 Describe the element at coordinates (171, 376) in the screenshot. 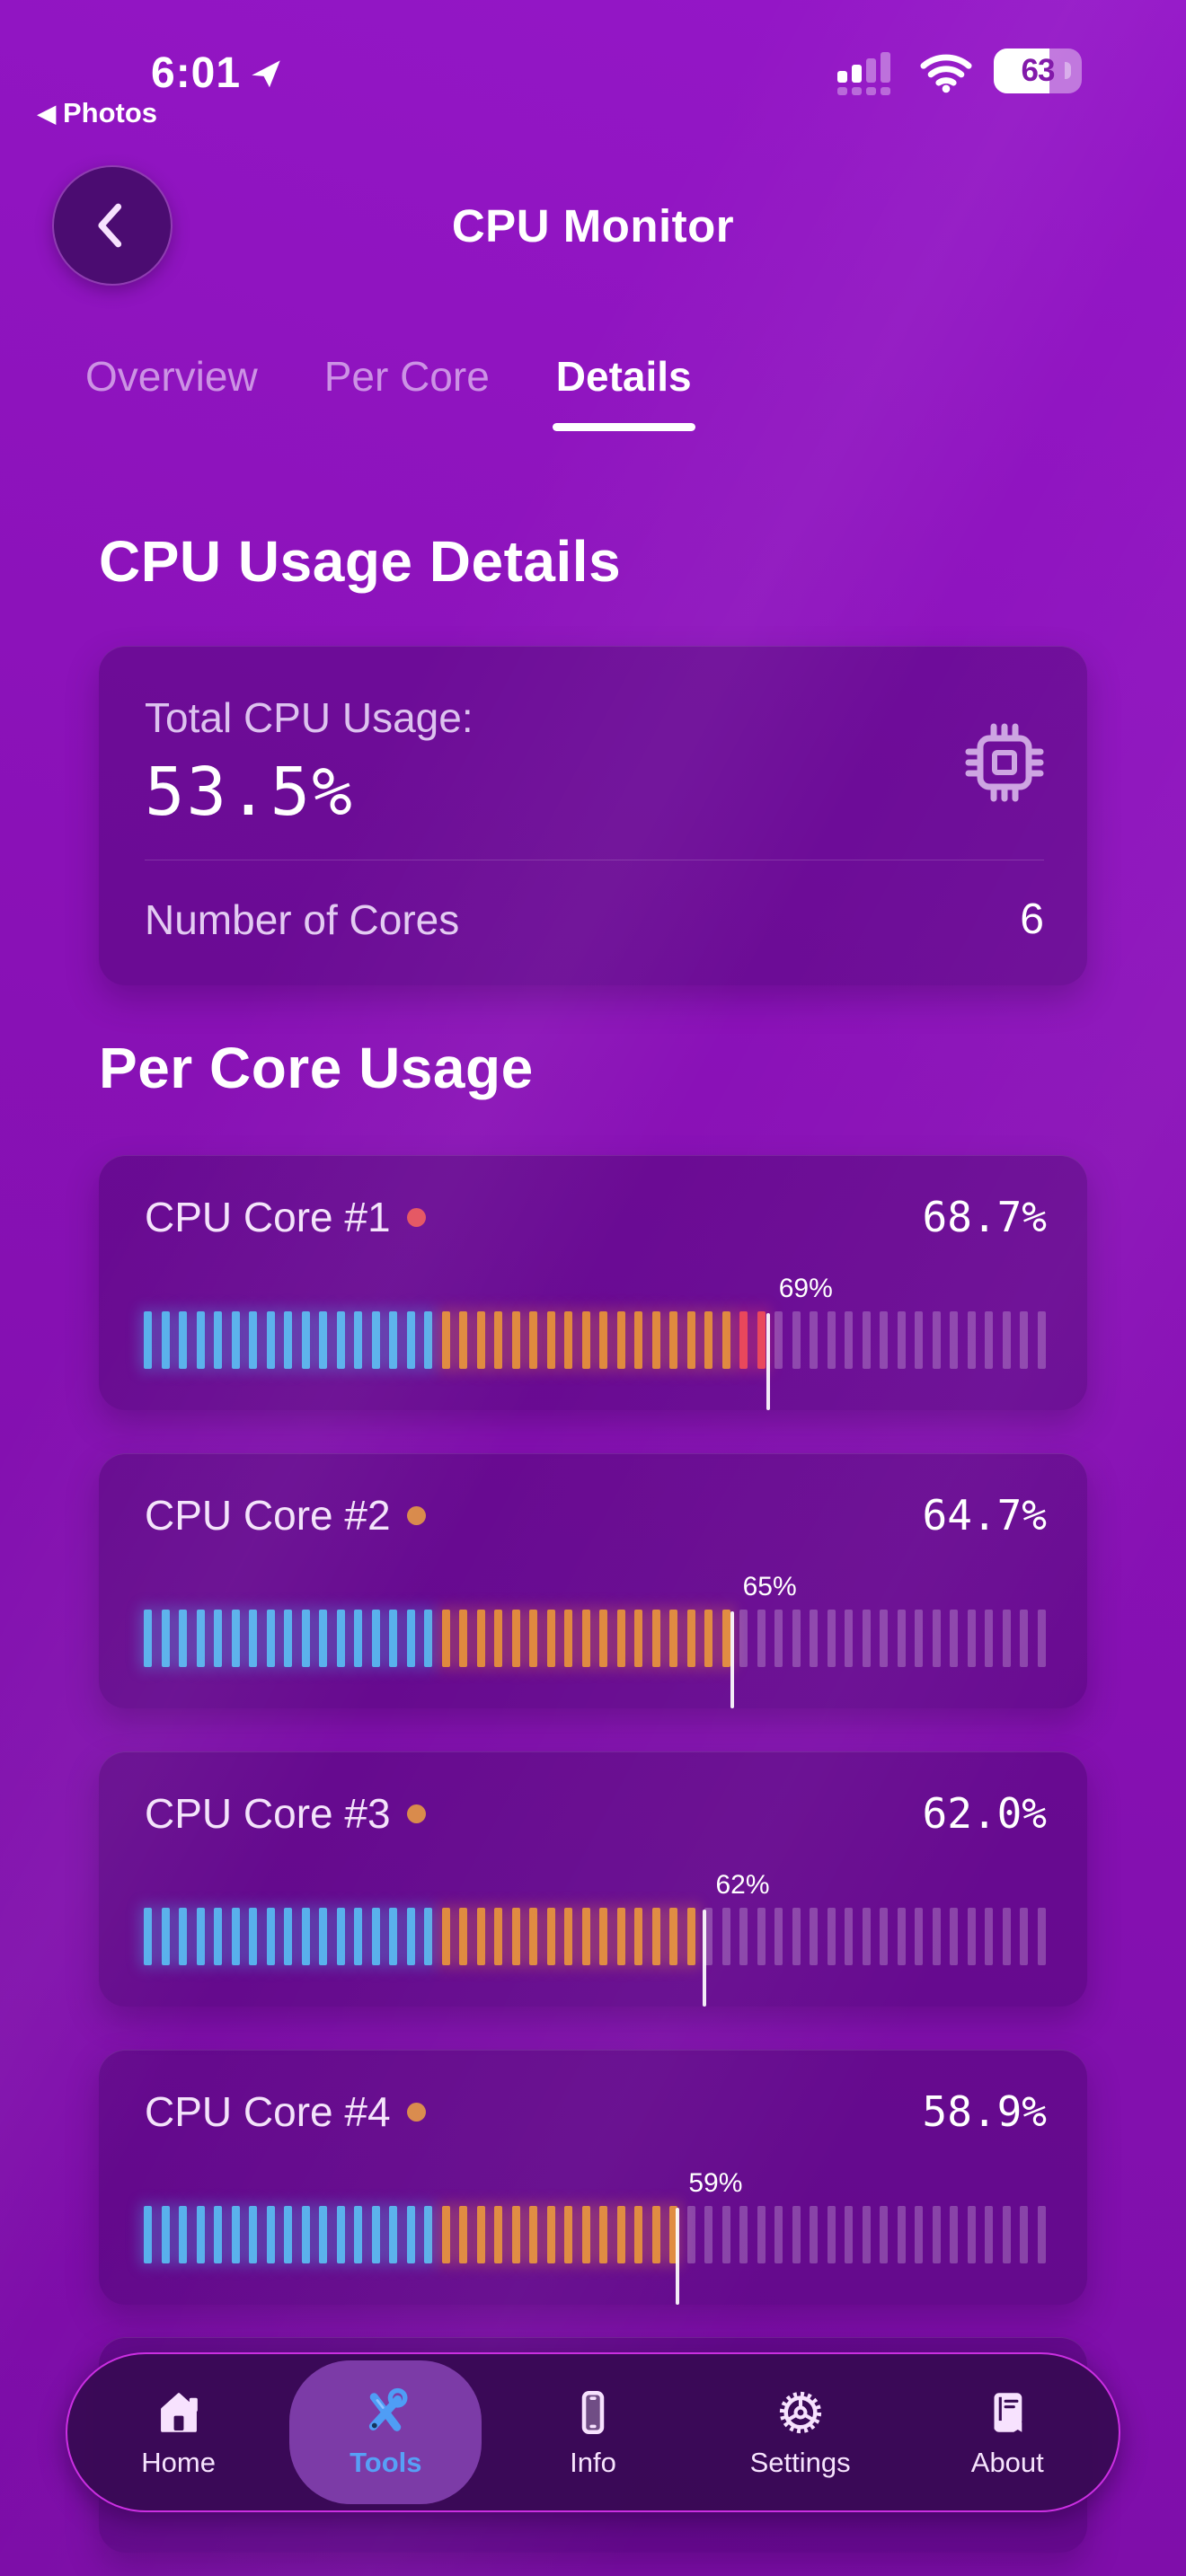

I see `tab-overview: Overview` at that location.